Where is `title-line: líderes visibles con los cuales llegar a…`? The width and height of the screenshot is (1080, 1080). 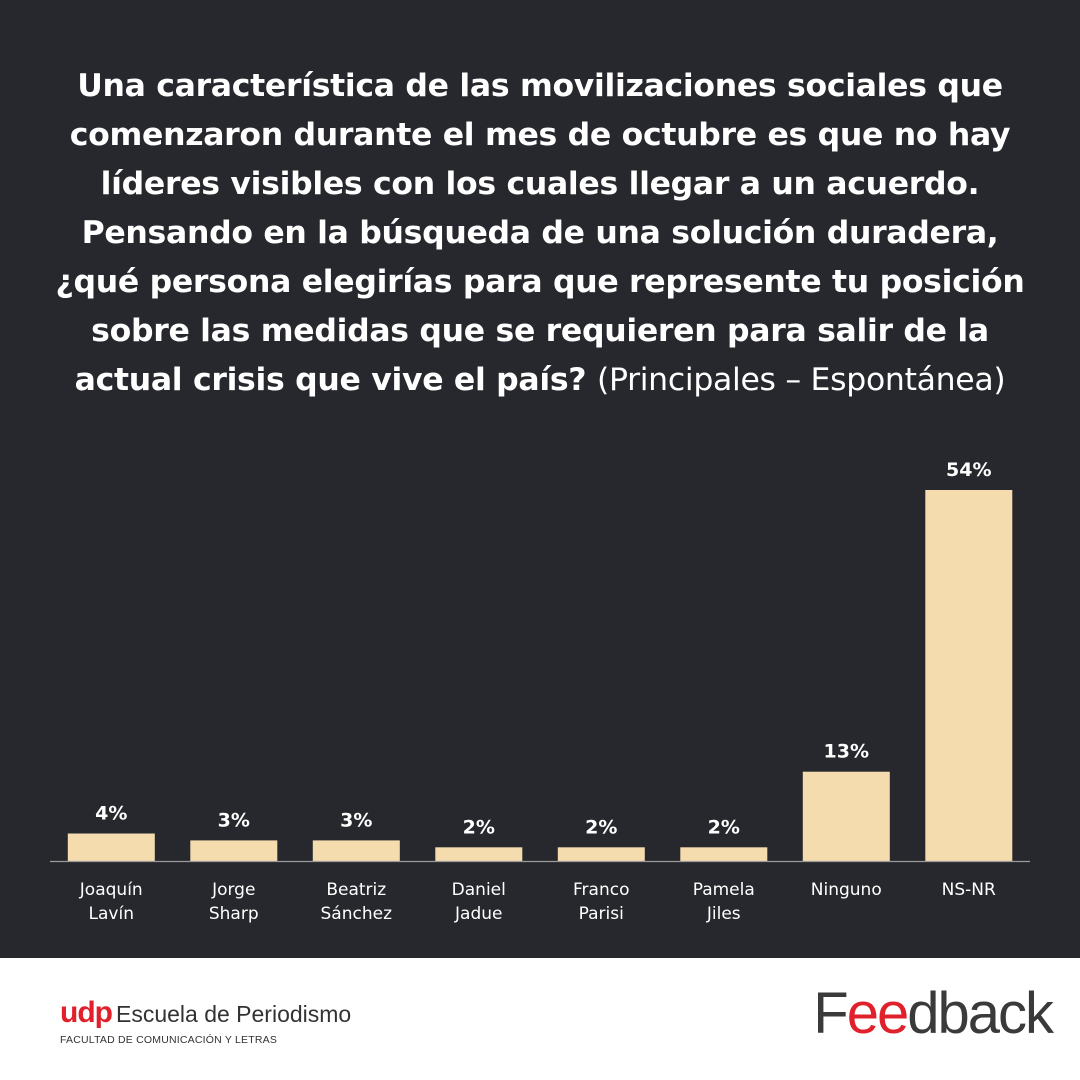 title-line: líderes visibles con los cuales llegar a… is located at coordinates (540, 184).